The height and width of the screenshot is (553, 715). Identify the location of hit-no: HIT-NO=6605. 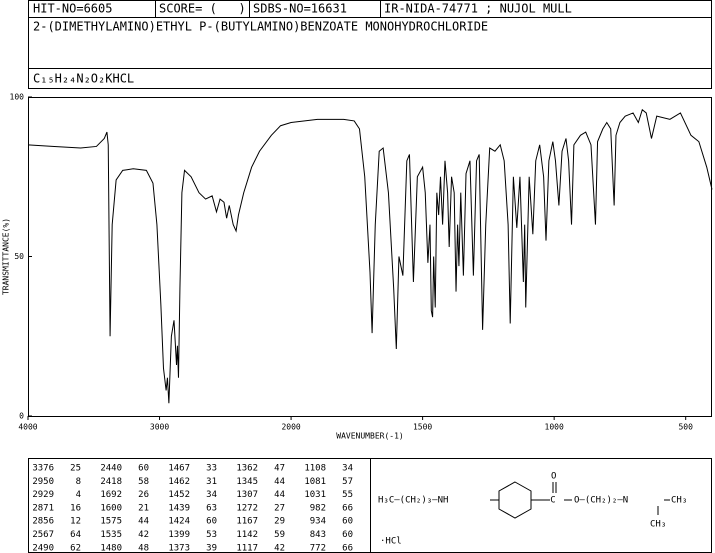
(72, 9).